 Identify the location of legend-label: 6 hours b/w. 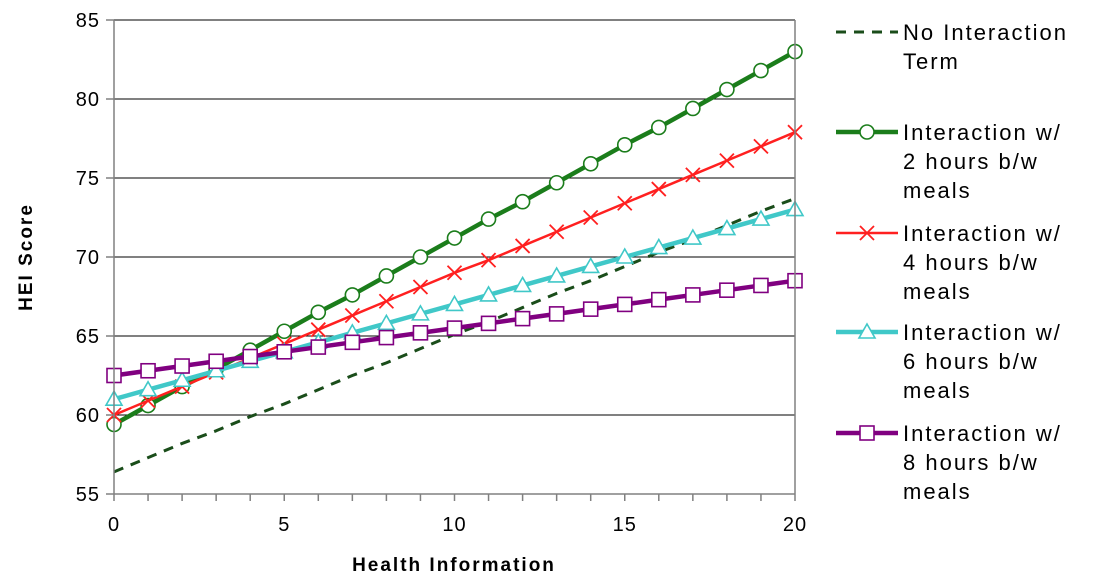
(971, 361).